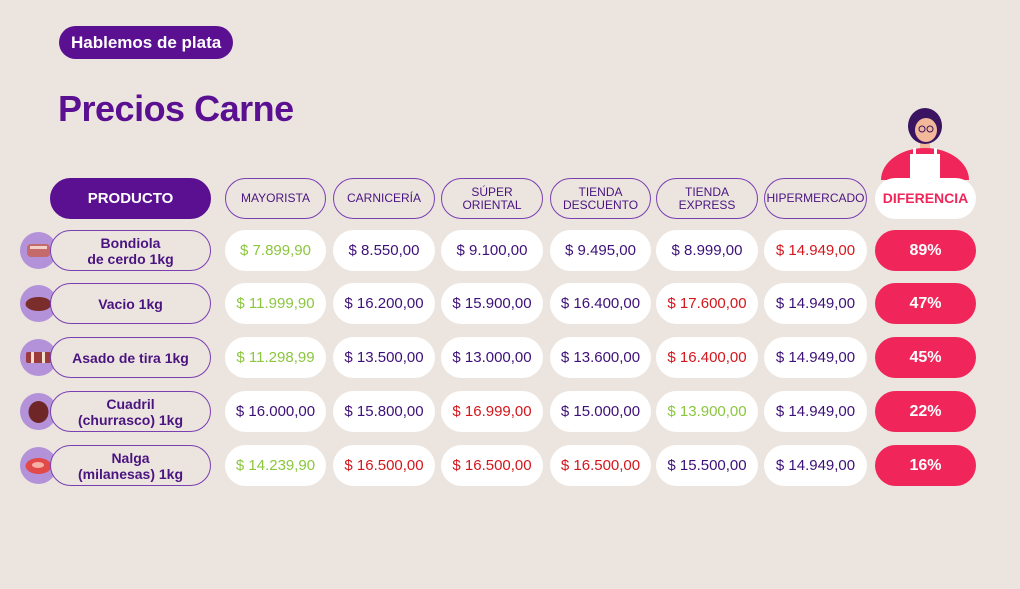  What do you see at coordinates (925, 198) in the screenshot?
I see `header-diferencia: DIFERENCIA` at bounding box center [925, 198].